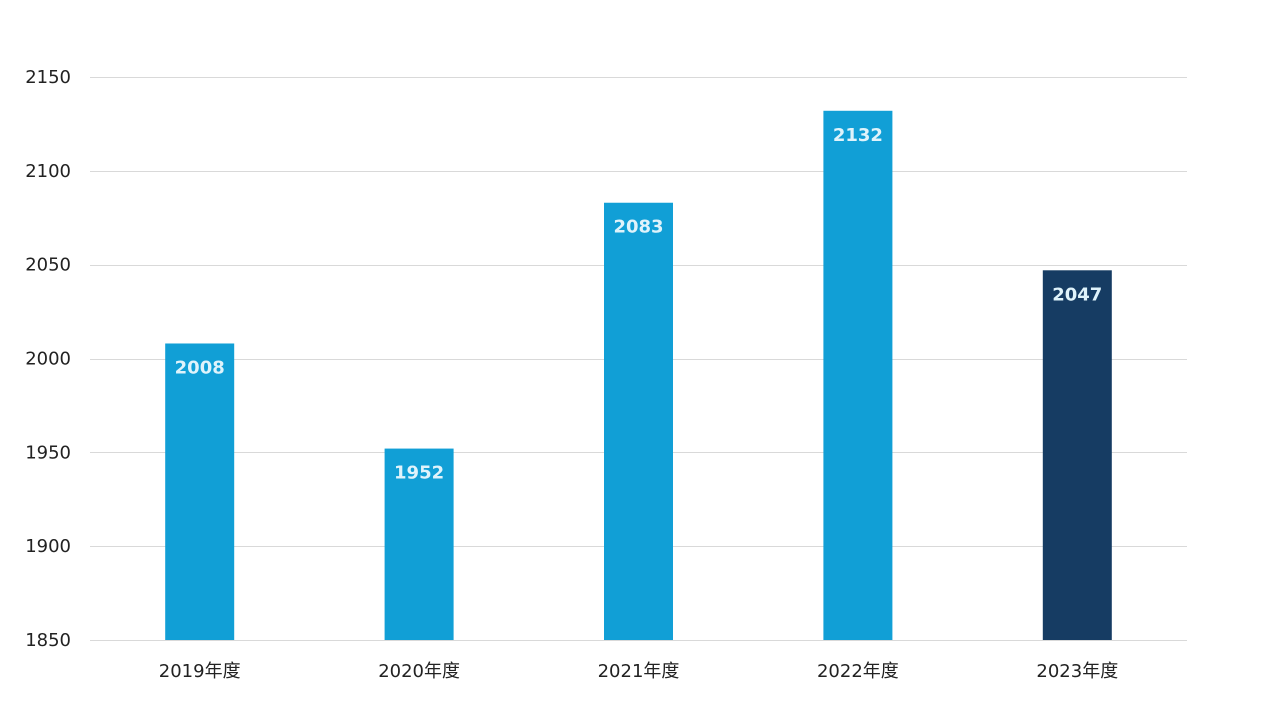 This screenshot has height=724, width=1280. What do you see at coordinates (48, 265) in the screenshot?
I see `y-tick-label: 2050` at bounding box center [48, 265].